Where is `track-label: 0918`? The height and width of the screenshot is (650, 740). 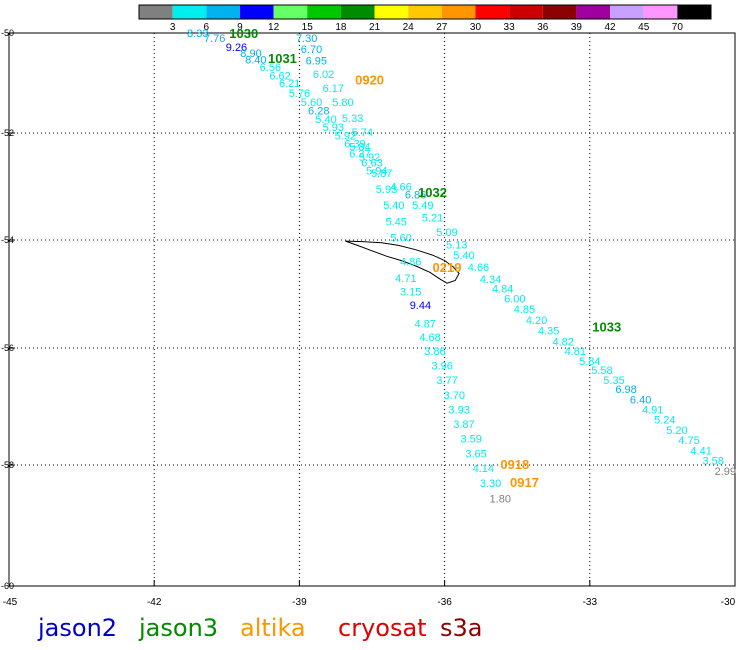 track-label: 0918 is located at coordinates (514, 464).